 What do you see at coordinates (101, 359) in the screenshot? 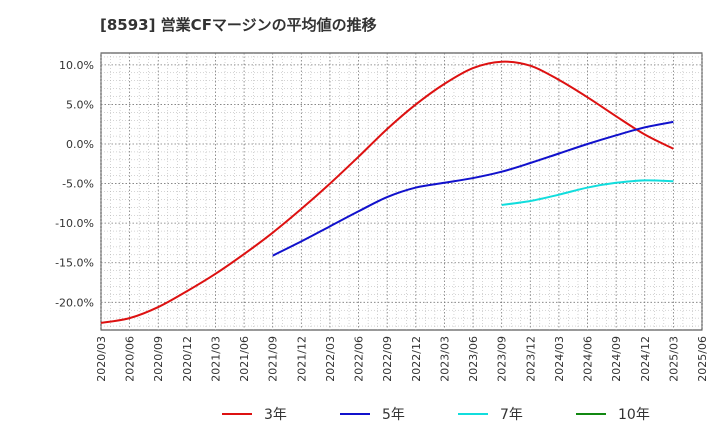
I see `x-tick-label: 2020/03` at bounding box center [101, 359].